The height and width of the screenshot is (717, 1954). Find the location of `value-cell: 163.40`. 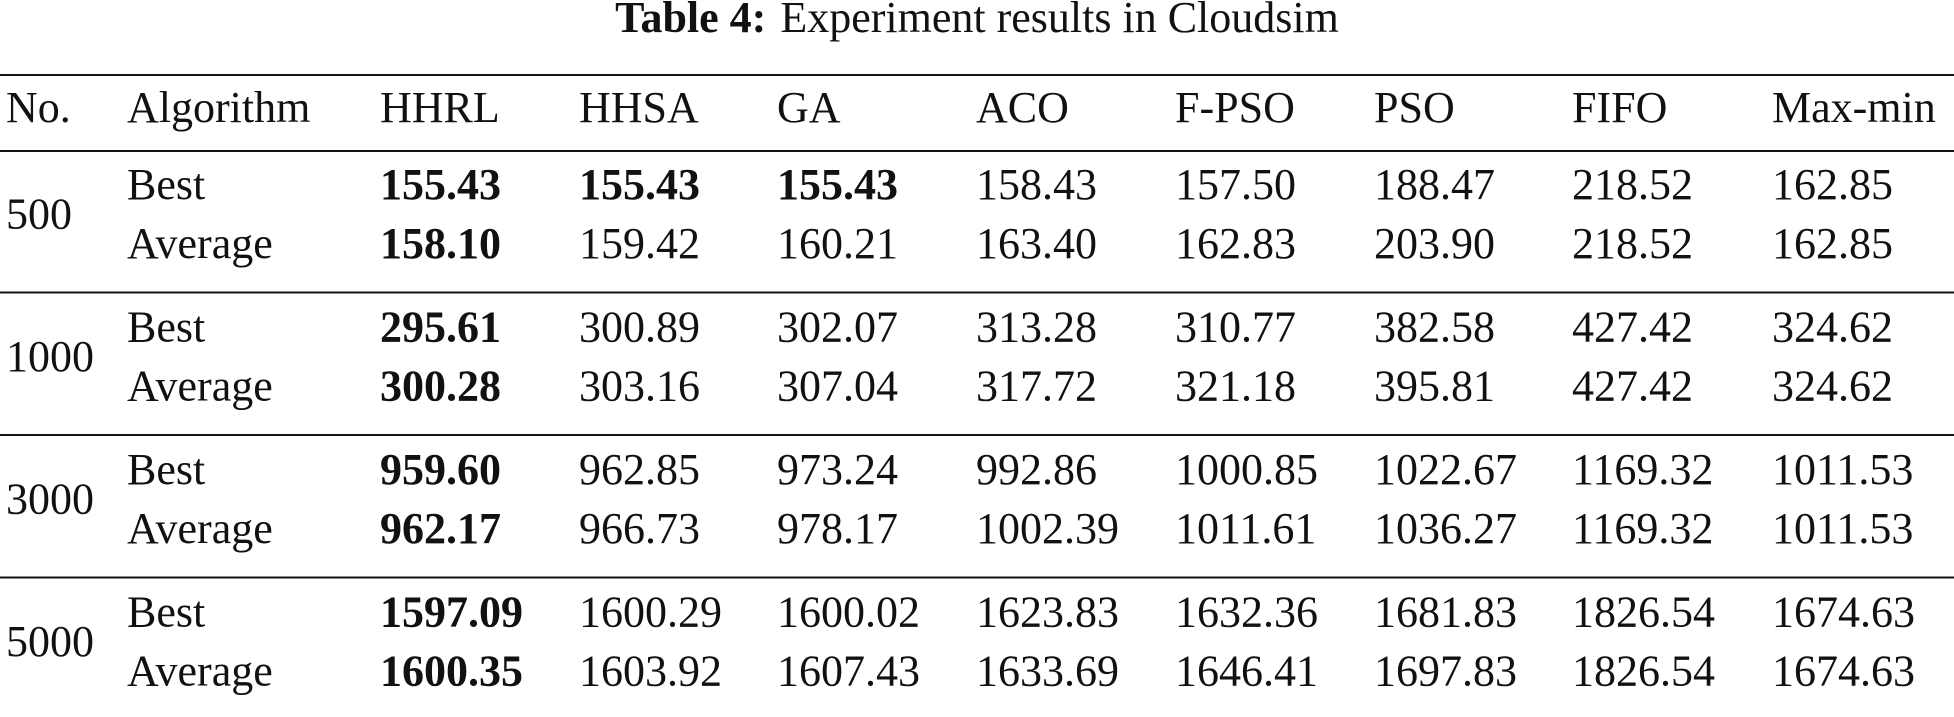

value-cell: 163.40 is located at coordinates (1036, 243).